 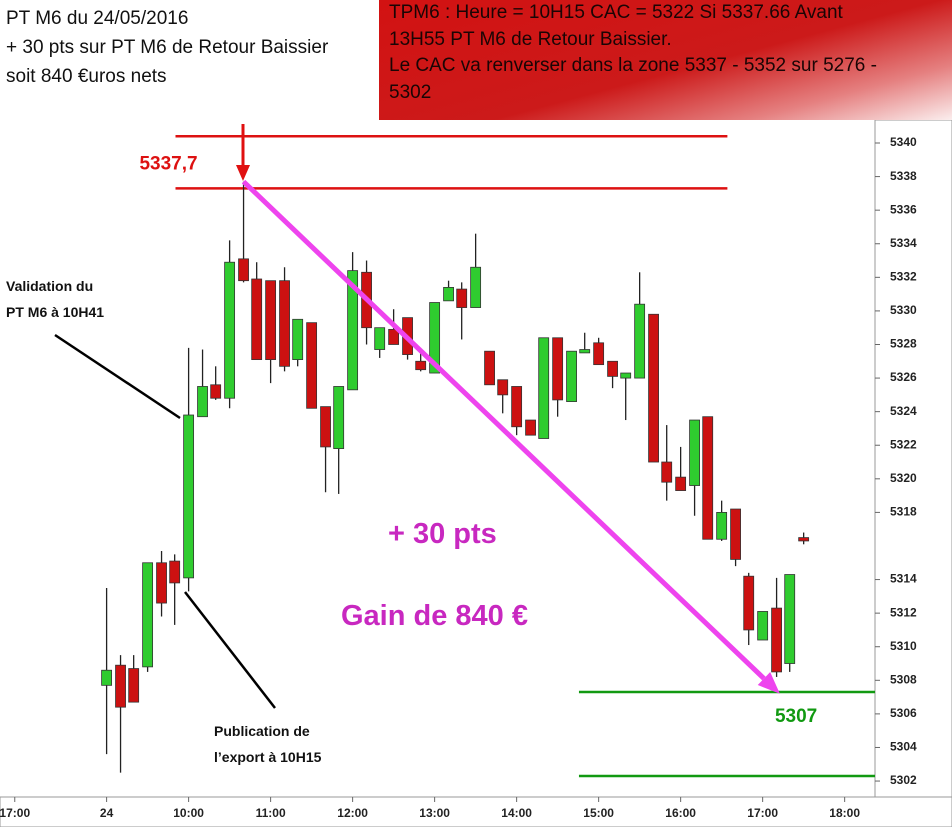 I want to click on validation-note: Validation du PT M6 à 10H41, so click(x=55, y=299).